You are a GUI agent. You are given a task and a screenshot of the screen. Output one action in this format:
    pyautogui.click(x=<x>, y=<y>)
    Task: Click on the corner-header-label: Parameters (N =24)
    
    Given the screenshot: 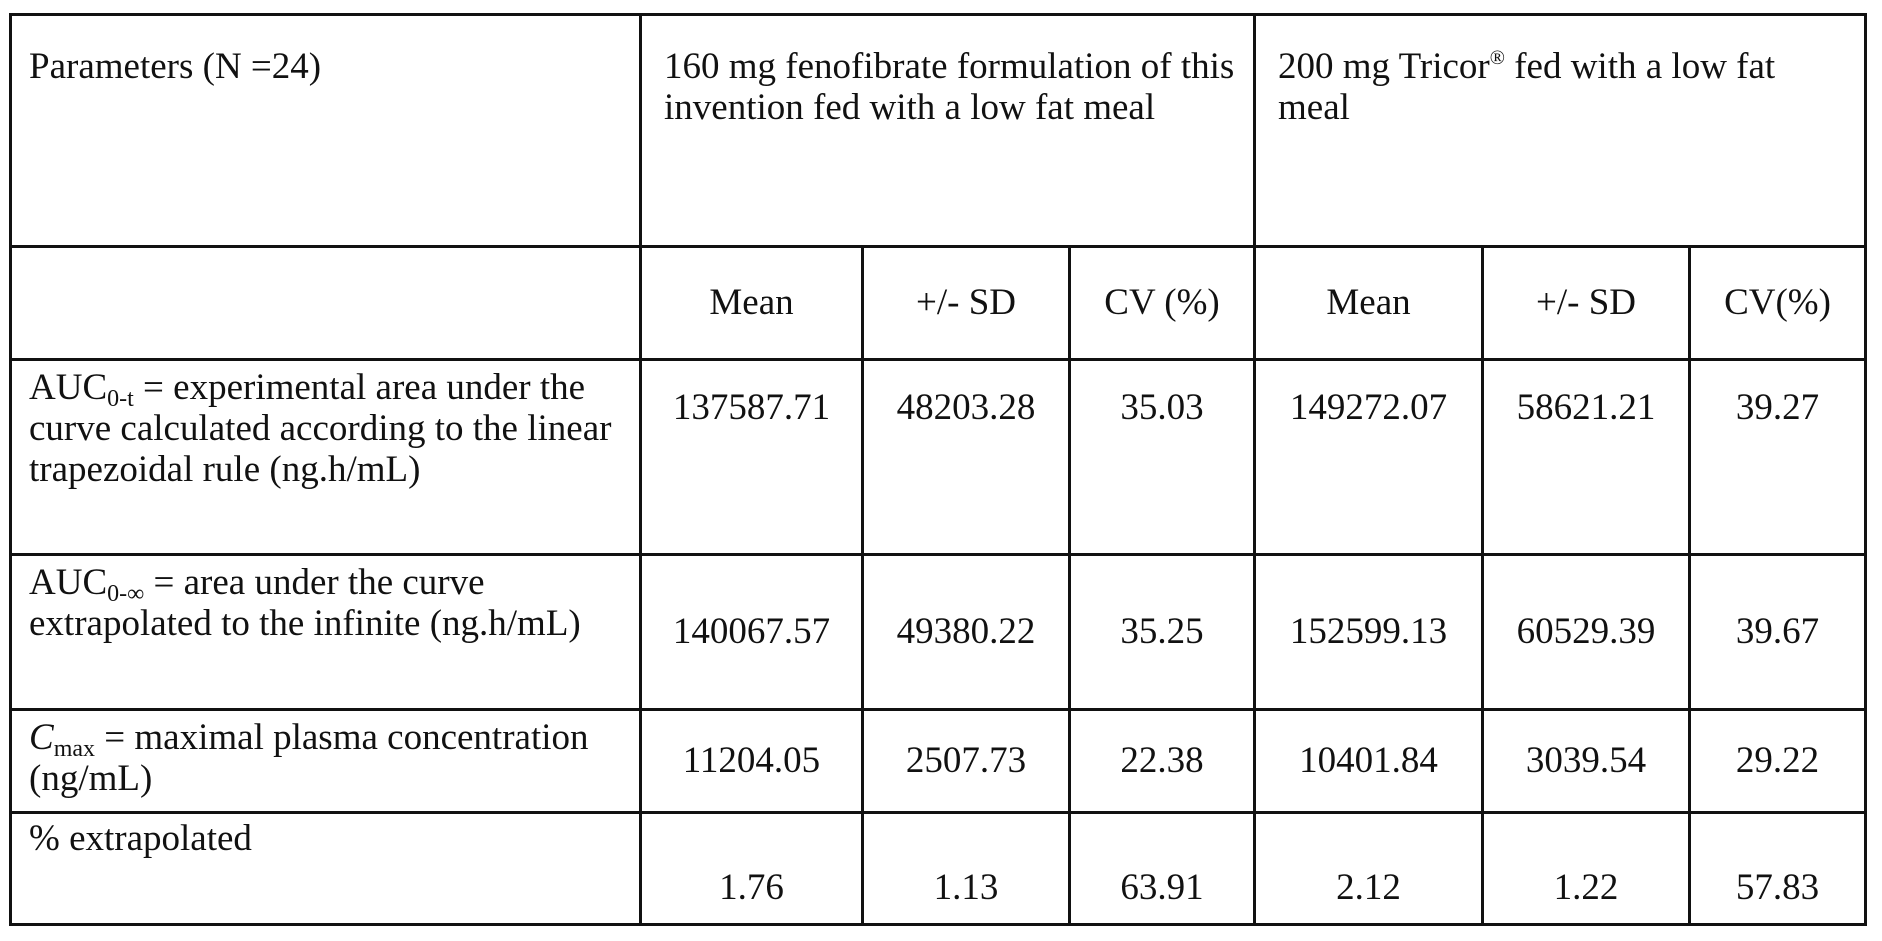 What is the action you would take?
    pyautogui.click(x=175, y=66)
    